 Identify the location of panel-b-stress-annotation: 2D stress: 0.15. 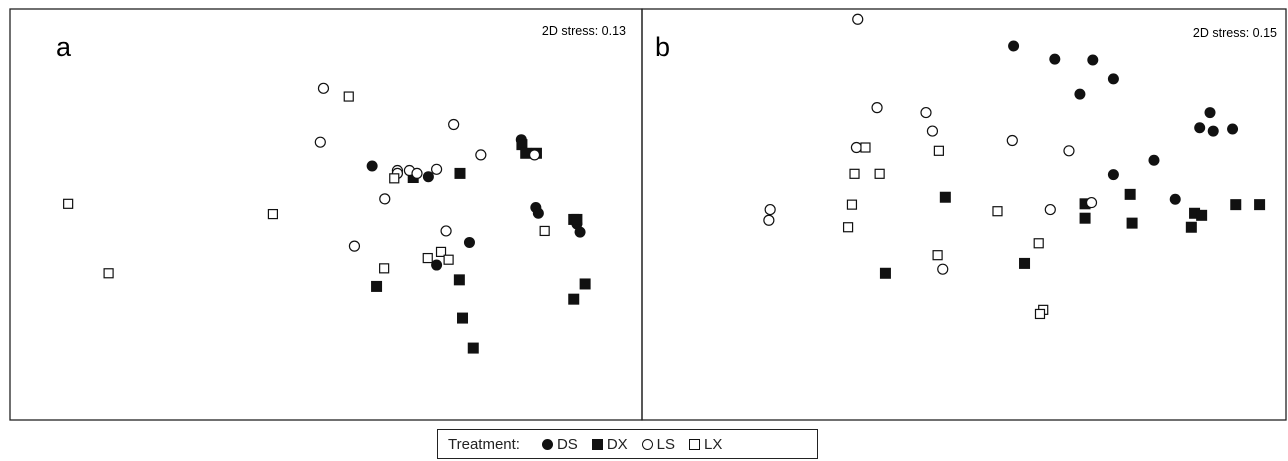
(1235, 33).